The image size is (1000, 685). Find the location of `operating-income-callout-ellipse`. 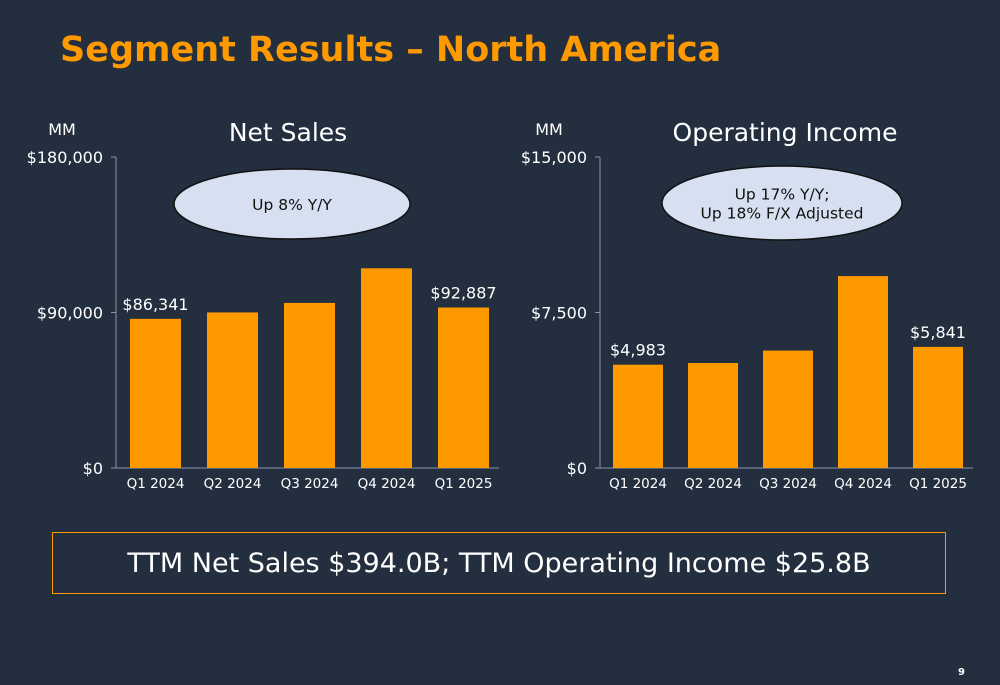

operating-income-callout-ellipse is located at coordinates (782, 203).